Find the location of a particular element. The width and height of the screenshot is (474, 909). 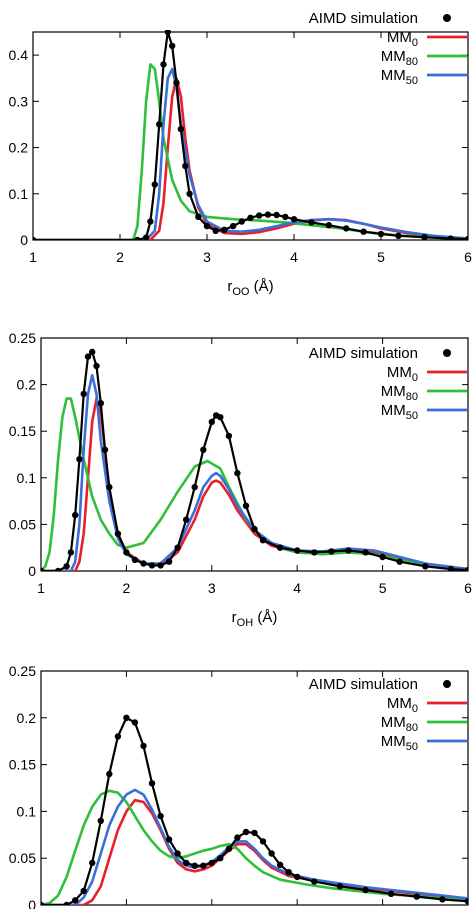

legend-label: MM0 is located at coordinates (402, 374).